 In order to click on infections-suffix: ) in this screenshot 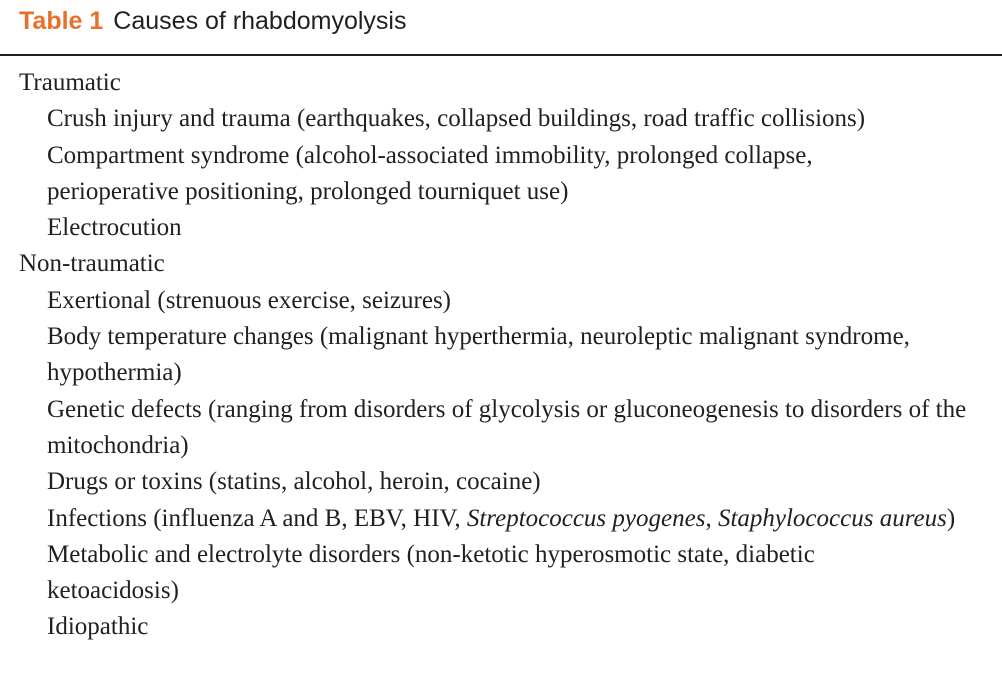, I will do `click(951, 518)`.